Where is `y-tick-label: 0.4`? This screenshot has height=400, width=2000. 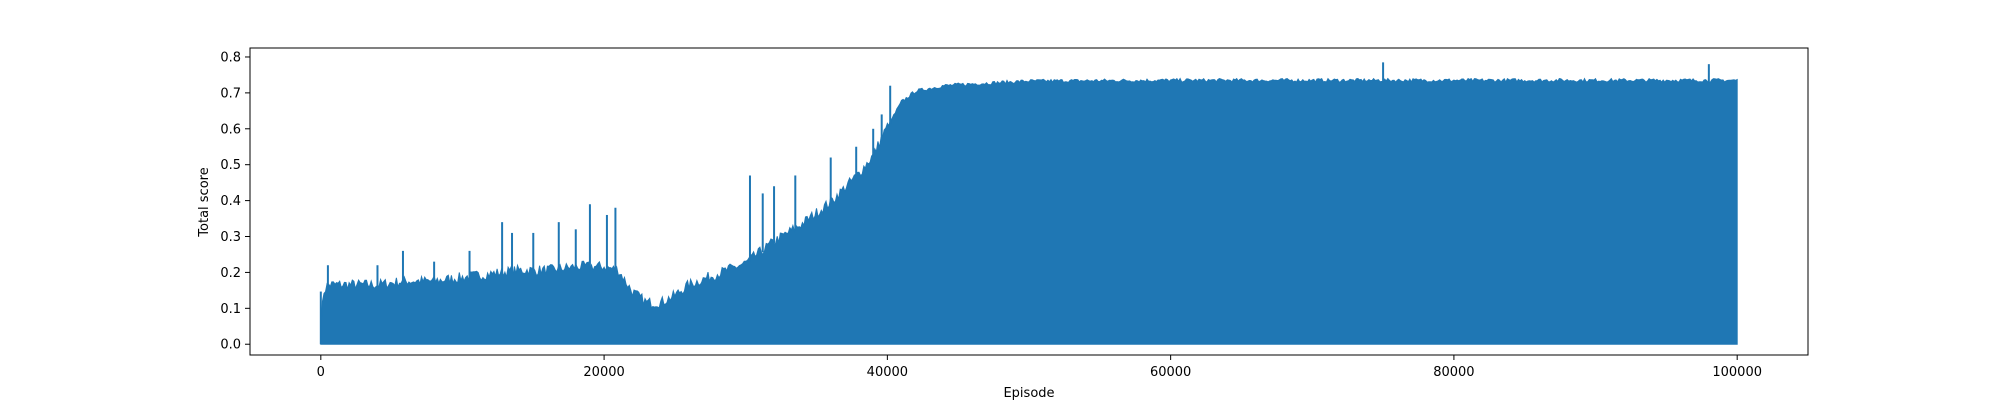
y-tick-label: 0.4 is located at coordinates (230, 201).